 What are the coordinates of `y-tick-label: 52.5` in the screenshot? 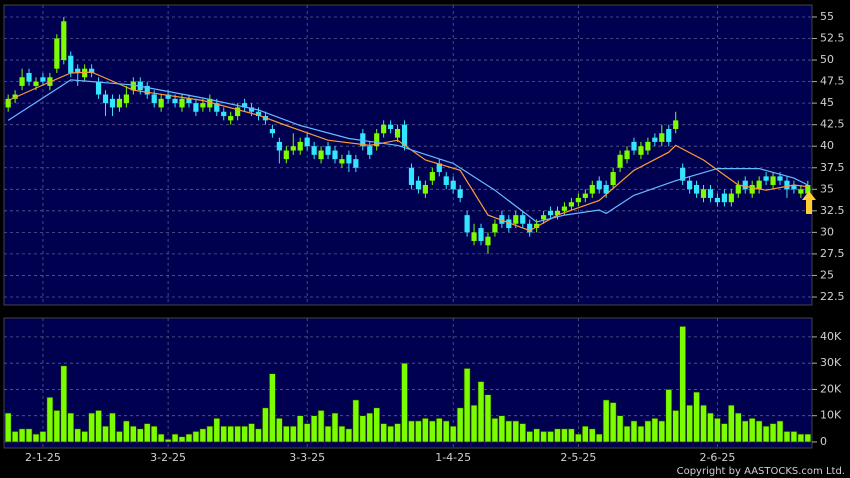 It's located at (832, 38).